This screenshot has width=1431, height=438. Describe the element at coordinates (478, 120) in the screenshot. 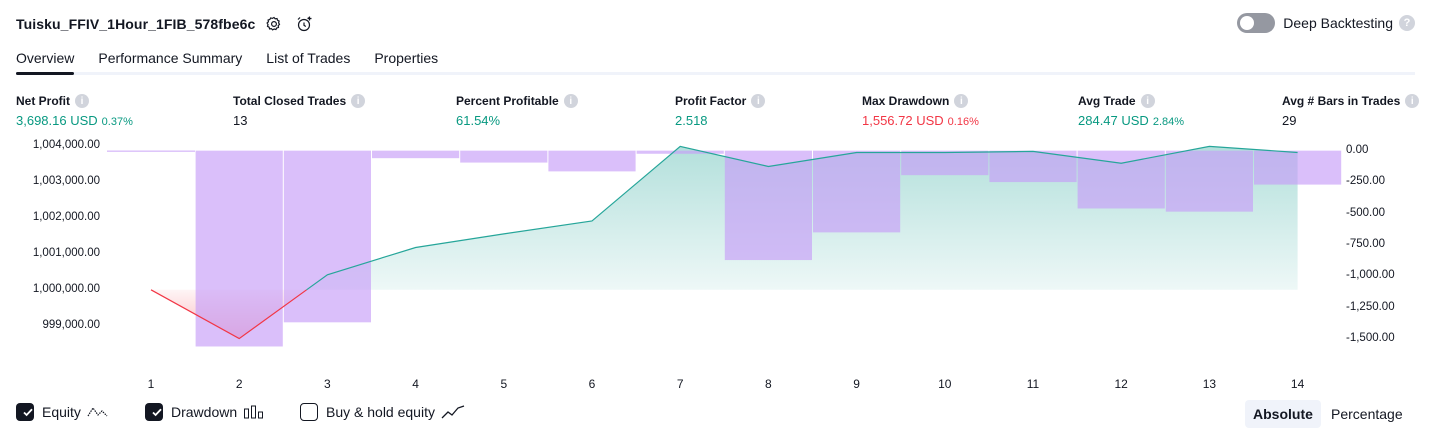

I see `metric-value: 61.54%` at that location.